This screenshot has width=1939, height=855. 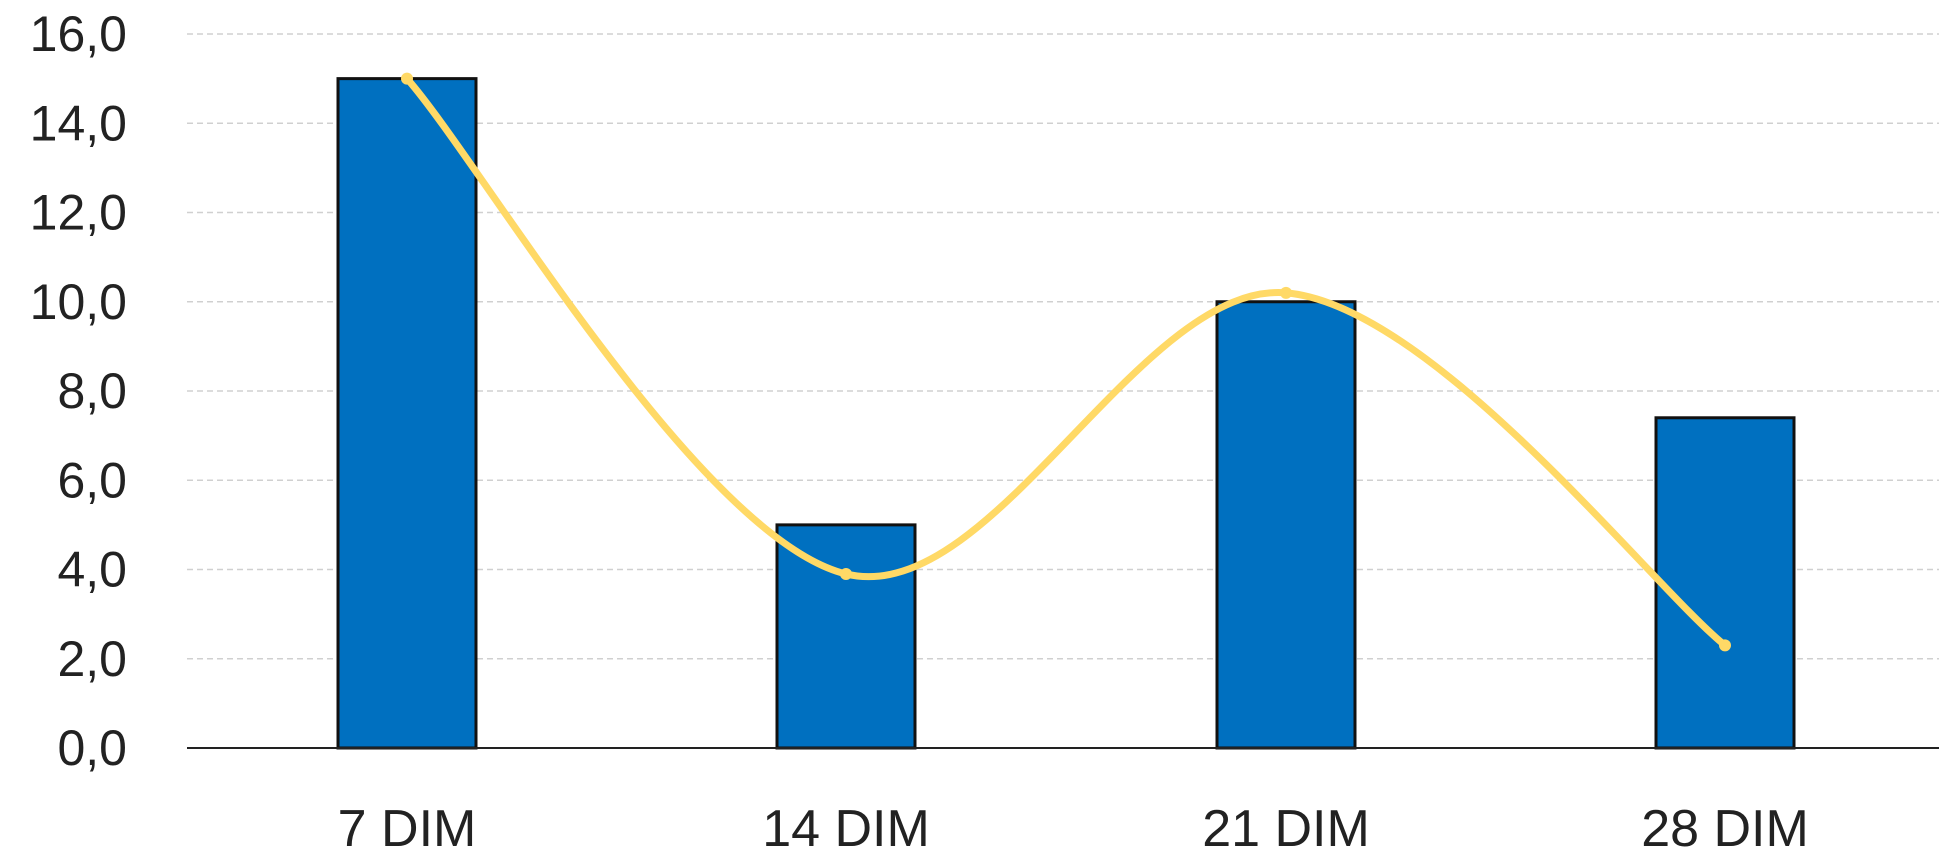 I want to click on x-category-label: 21 DIM, so click(x=1286, y=827).